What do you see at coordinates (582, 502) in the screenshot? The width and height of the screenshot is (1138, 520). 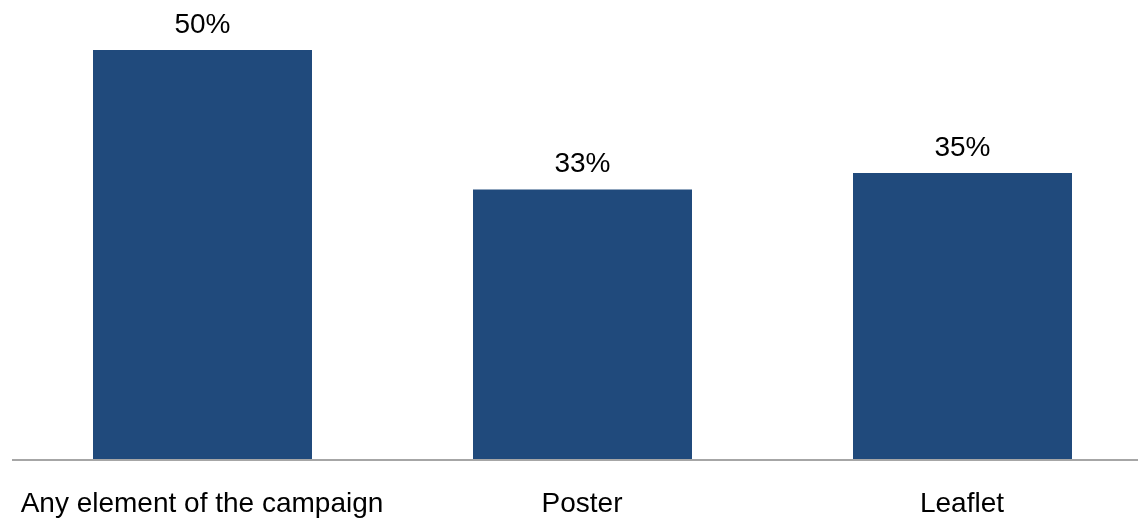 I see `x-tick-label: Poster` at bounding box center [582, 502].